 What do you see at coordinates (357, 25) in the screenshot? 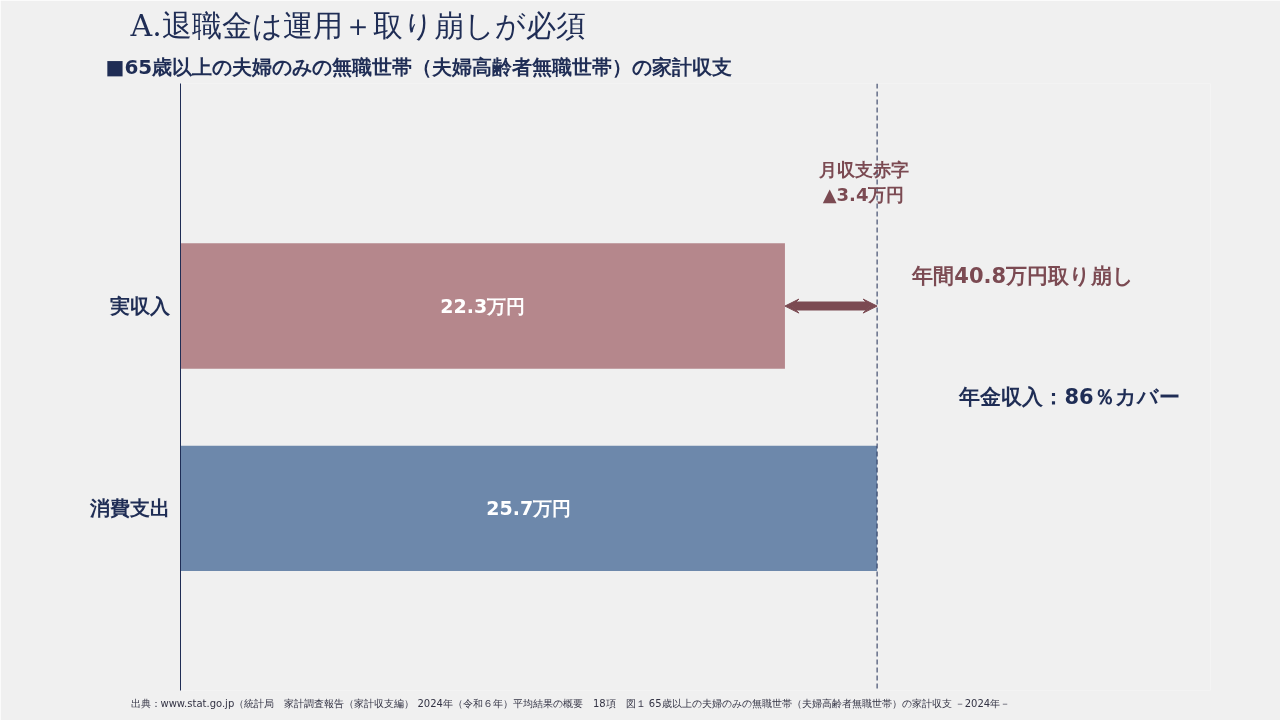
I see `chart-title: A.退職金は運用＋取り崩しが必須` at bounding box center [357, 25].